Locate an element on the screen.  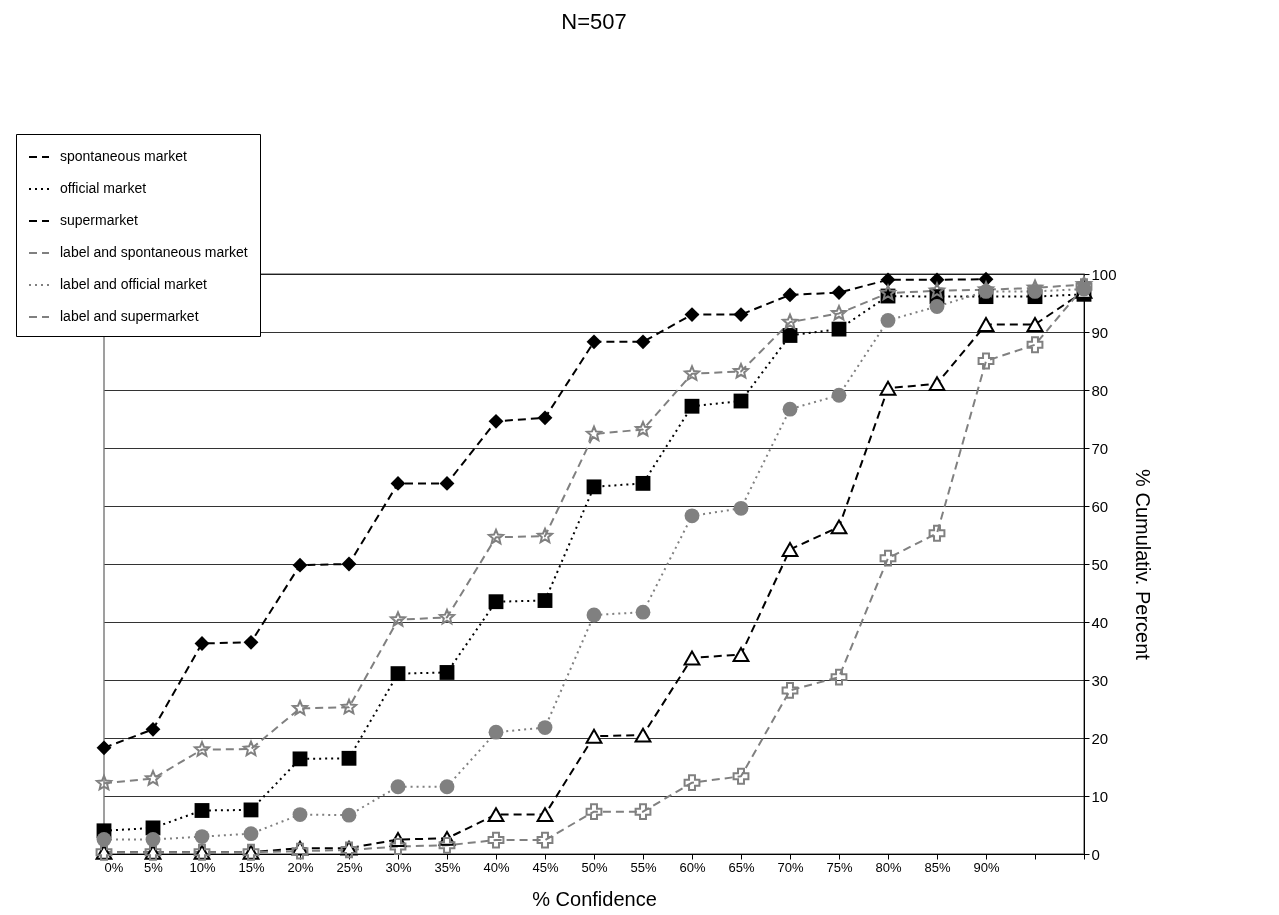
x-tick-label: 40% is located at coordinates (496, 867).